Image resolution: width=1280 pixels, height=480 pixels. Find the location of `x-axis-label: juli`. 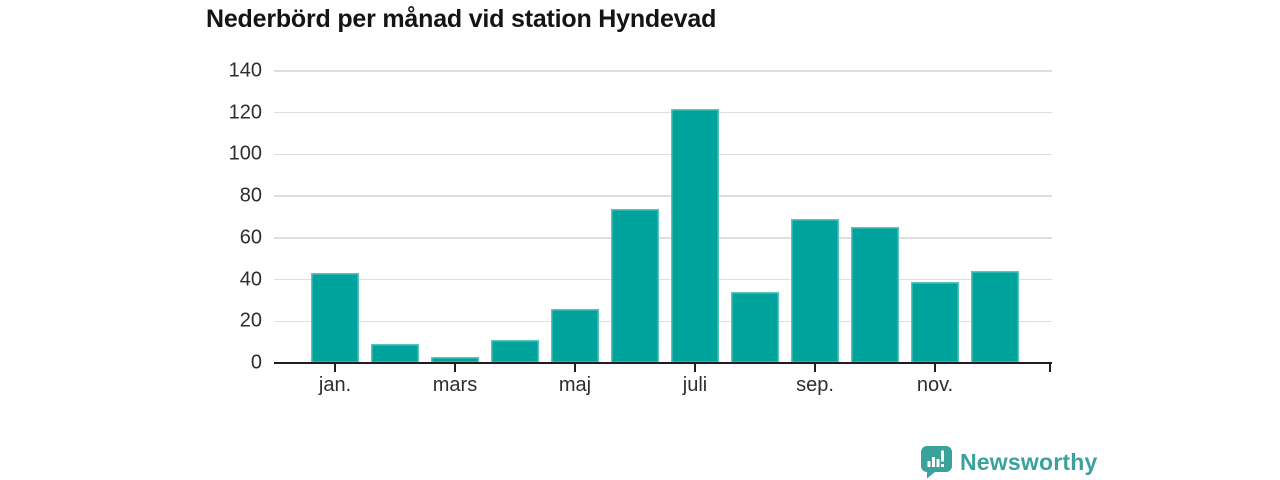

x-axis-label: juli is located at coordinates (695, 385).